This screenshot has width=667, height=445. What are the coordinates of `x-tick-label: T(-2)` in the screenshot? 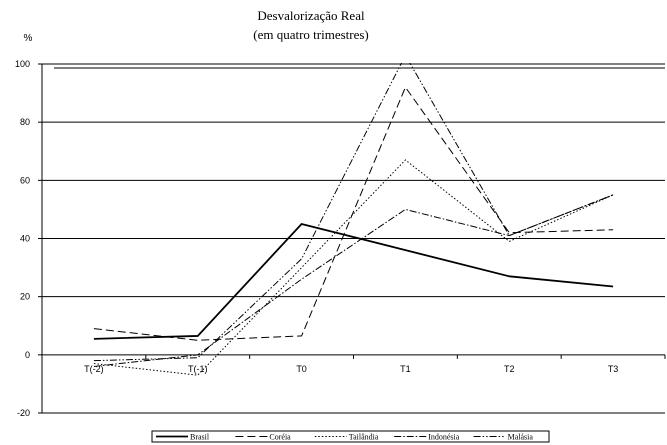 It's located at (94, 369).